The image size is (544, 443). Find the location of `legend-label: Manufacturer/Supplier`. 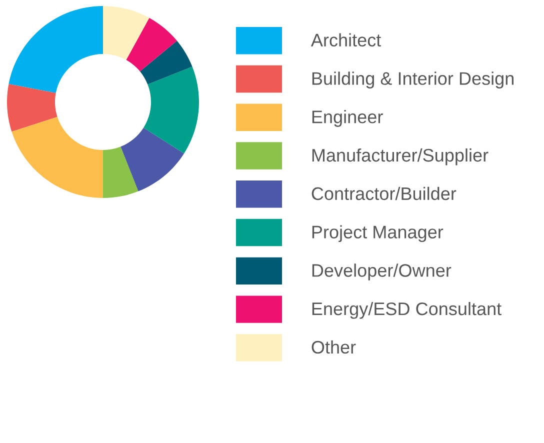

legend-label: Manufacturer/Supplier is located at coordinates (400, 157).